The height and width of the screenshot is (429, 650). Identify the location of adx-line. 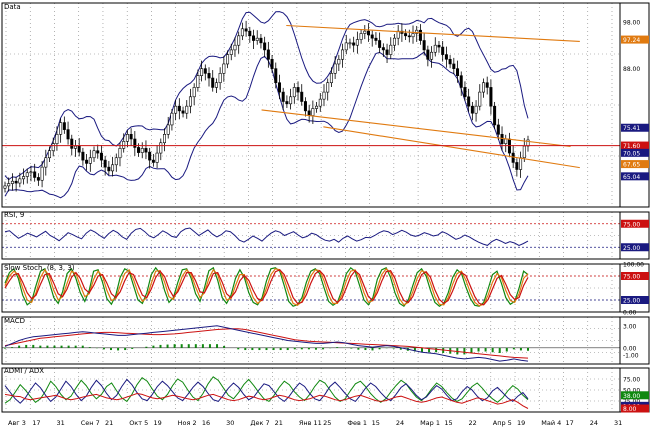
(266, 390).